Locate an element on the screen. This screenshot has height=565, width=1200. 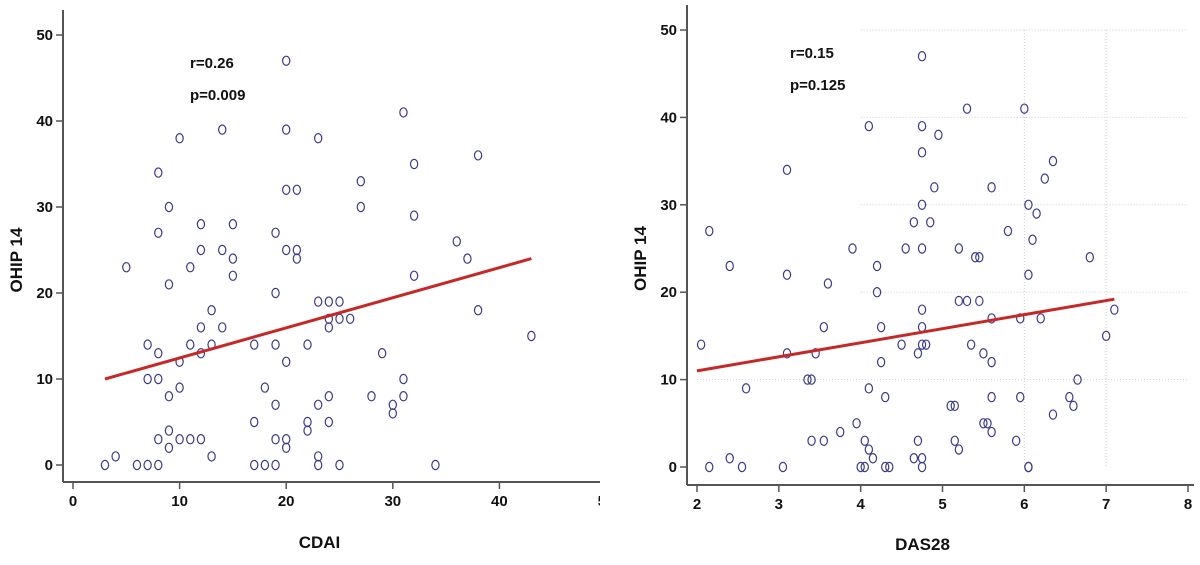
x-tick-label: 10 is located at coordinates (179, 501).